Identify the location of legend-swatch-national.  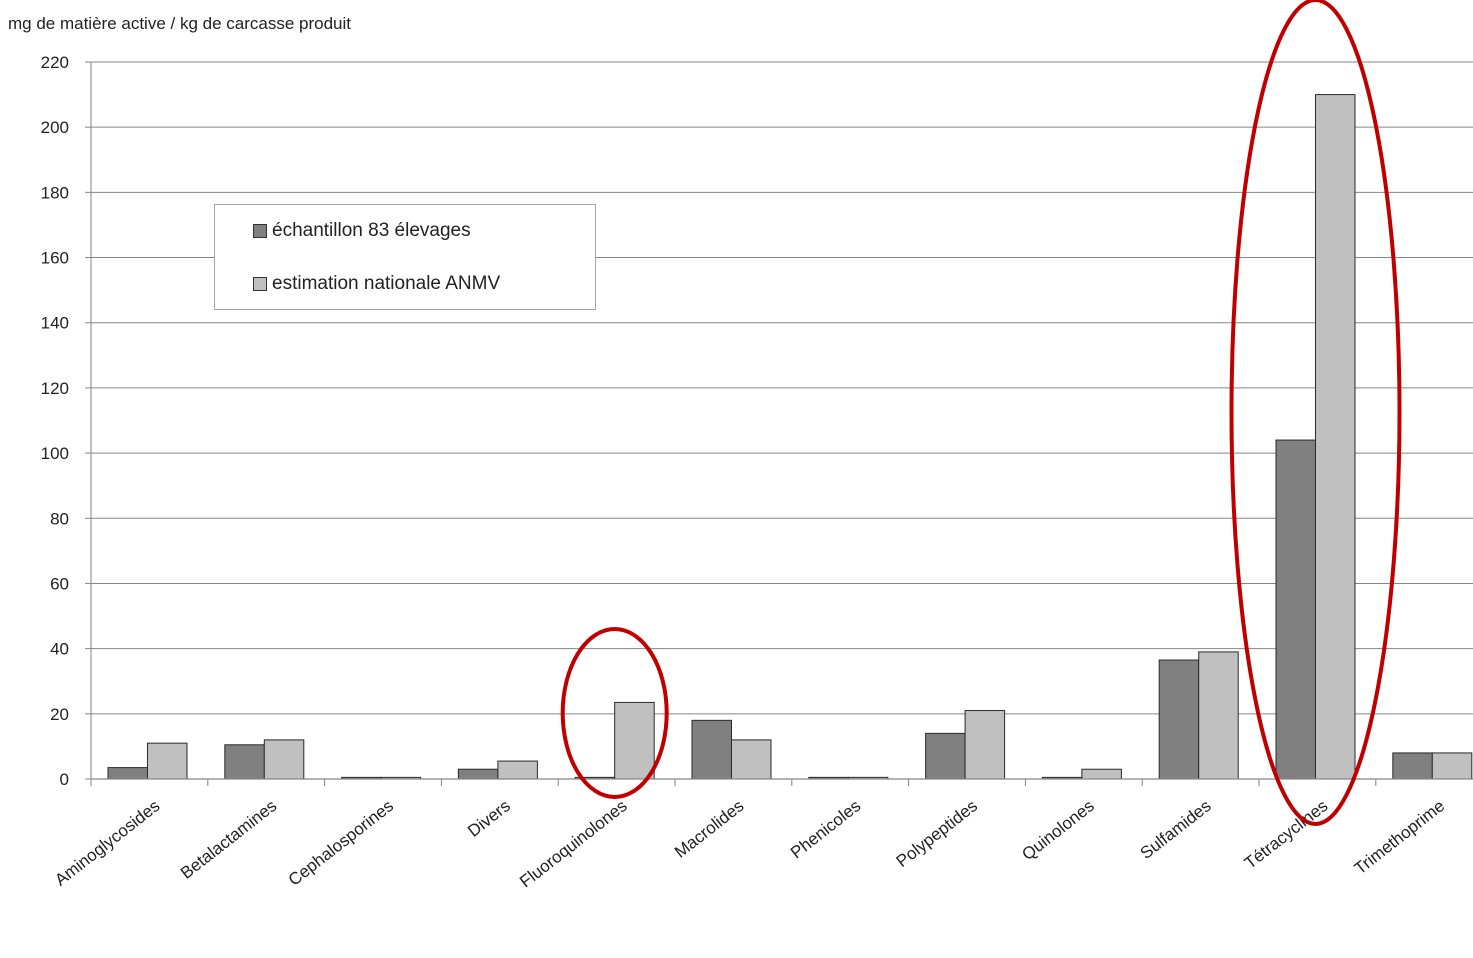
(260, 284).